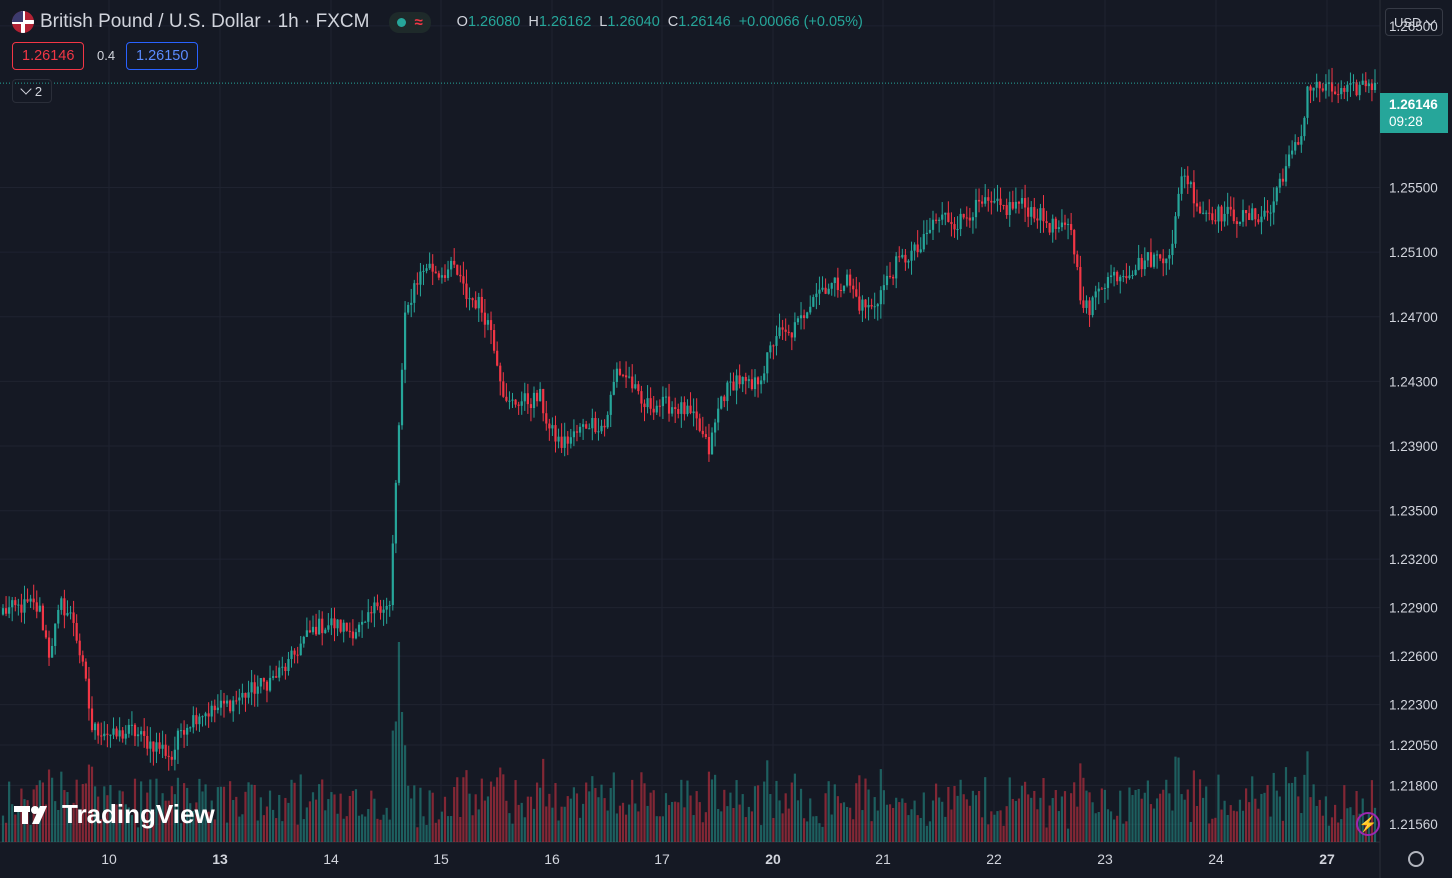 This screenshot has width=1452, height=878. What do you see at coordinates (718, 859) in the screenshot?
I see `time-axis: 10 13 14 15 16 17 20 21 22 23 24 27` at bounding box center [718, 859].